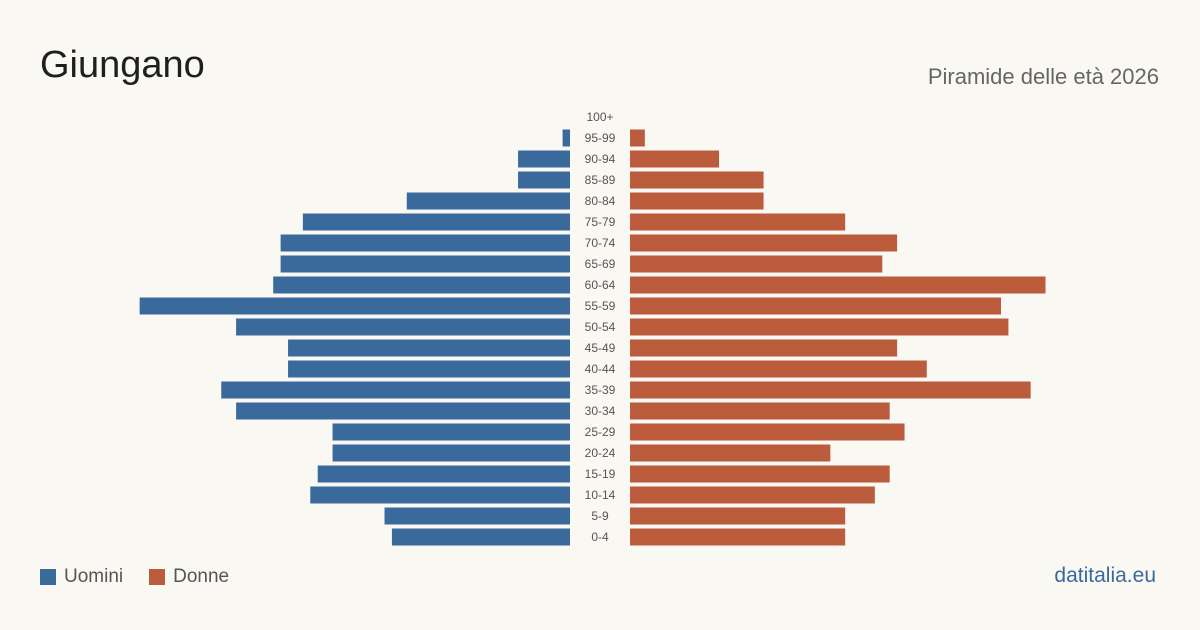 This screenshot has width=1200, height=630. Describe the element at coordinates (122, 65) in the screenshot. I see `page-title: Giungano` at that location.